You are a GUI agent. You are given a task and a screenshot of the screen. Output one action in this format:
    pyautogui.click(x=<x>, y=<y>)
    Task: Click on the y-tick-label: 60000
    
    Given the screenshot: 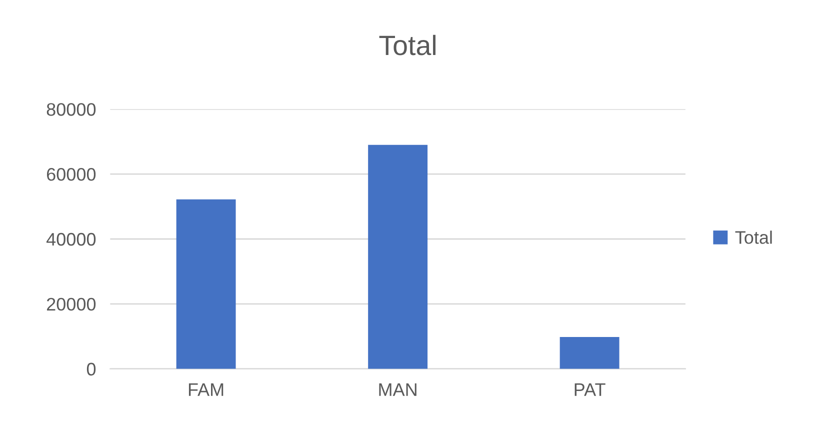 What is the action you would take?
    pyautogui.click(x=71, y=174)
    